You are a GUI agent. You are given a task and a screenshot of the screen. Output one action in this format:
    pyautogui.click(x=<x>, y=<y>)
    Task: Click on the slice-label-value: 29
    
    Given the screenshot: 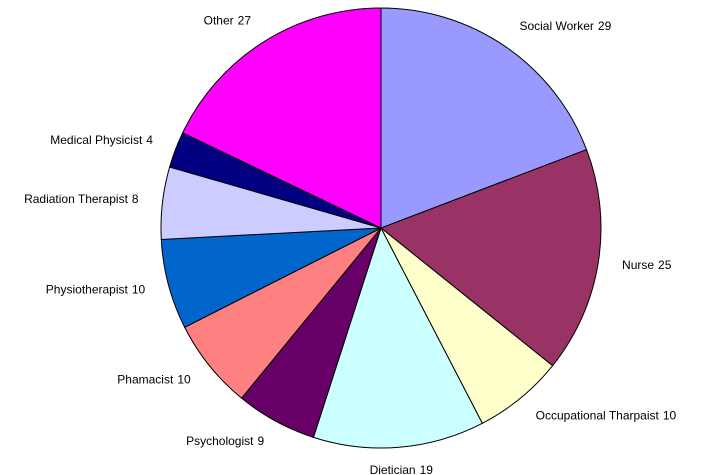 What is the action you would take?
    pyautogui.click(x=605, y=26)
    